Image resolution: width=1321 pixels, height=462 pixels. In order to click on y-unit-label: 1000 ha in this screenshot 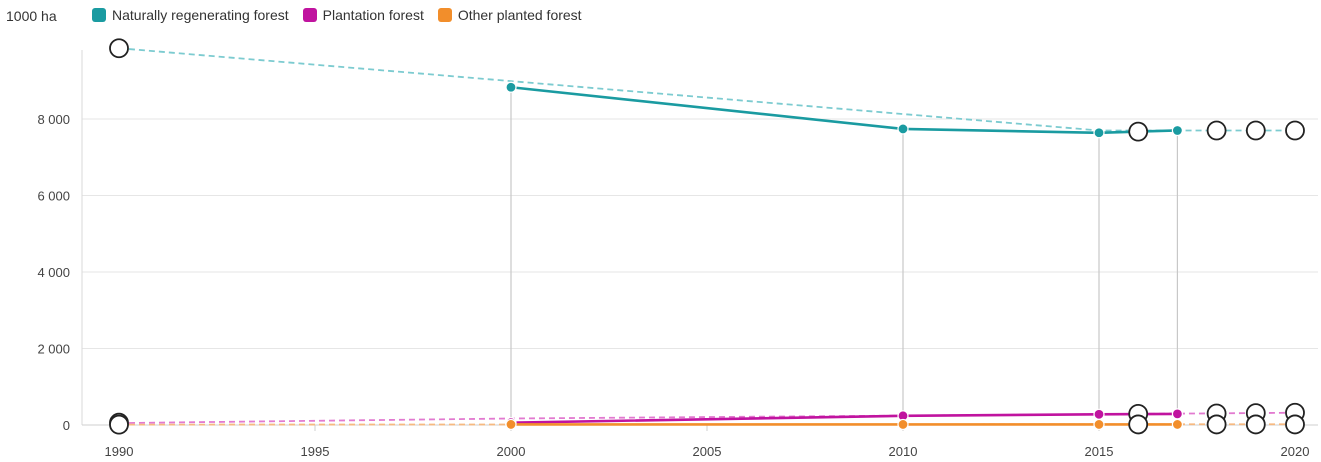, I will do `click(31, 16)`.